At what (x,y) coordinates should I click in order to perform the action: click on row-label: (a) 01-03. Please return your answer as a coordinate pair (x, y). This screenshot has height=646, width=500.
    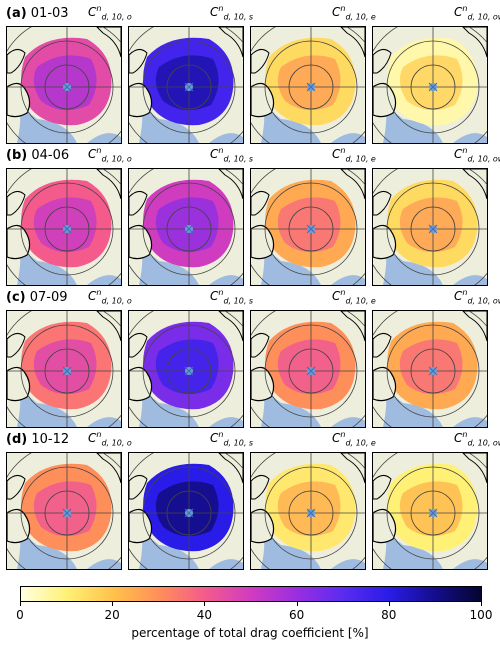
    Looking at the image, I should click on (37, 13).